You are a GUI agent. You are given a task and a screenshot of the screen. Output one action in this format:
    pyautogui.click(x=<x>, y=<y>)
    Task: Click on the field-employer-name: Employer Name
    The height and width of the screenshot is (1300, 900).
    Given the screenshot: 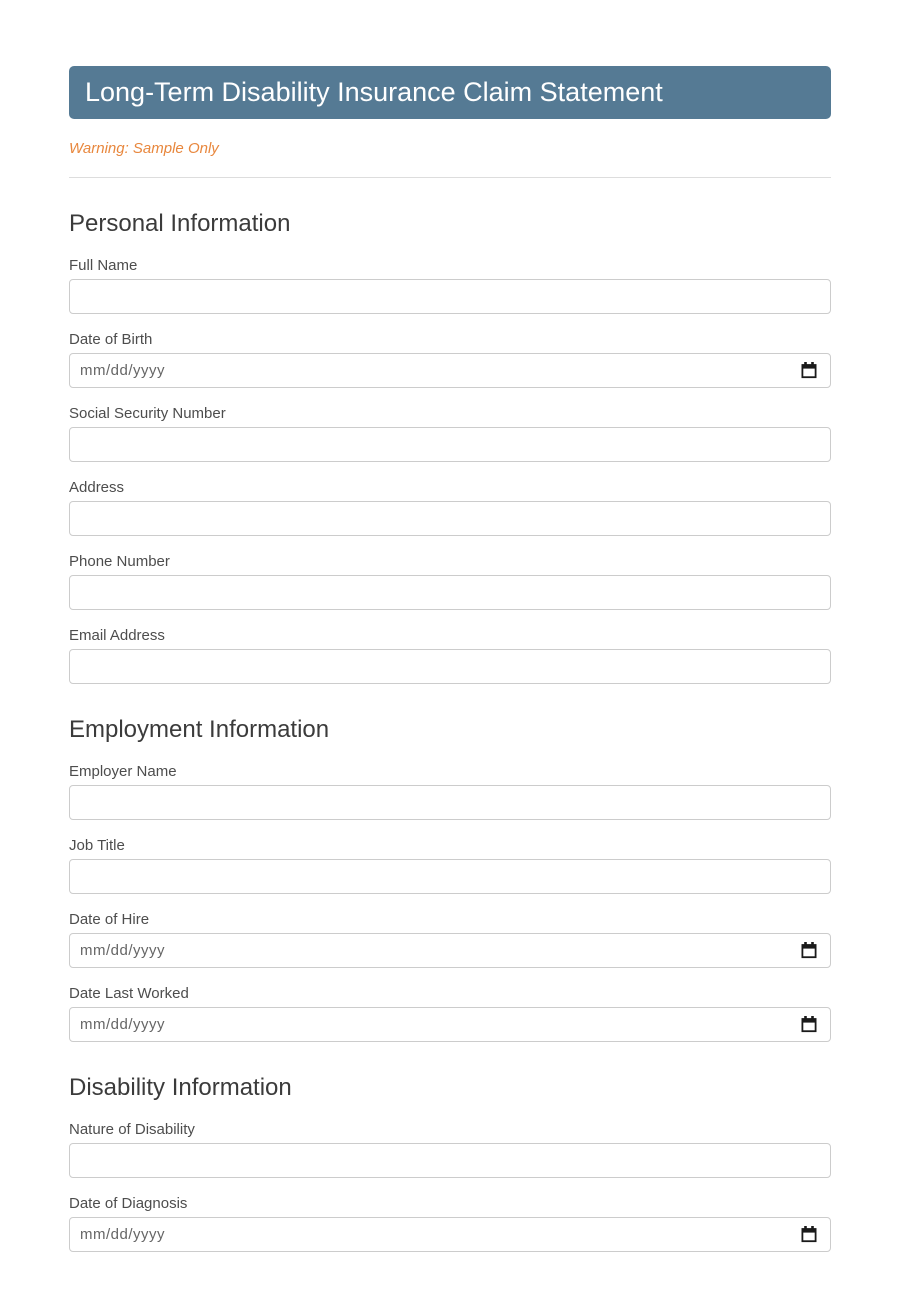 What is the action you would take?
    pyautogui.click(x=450, y=791)
    